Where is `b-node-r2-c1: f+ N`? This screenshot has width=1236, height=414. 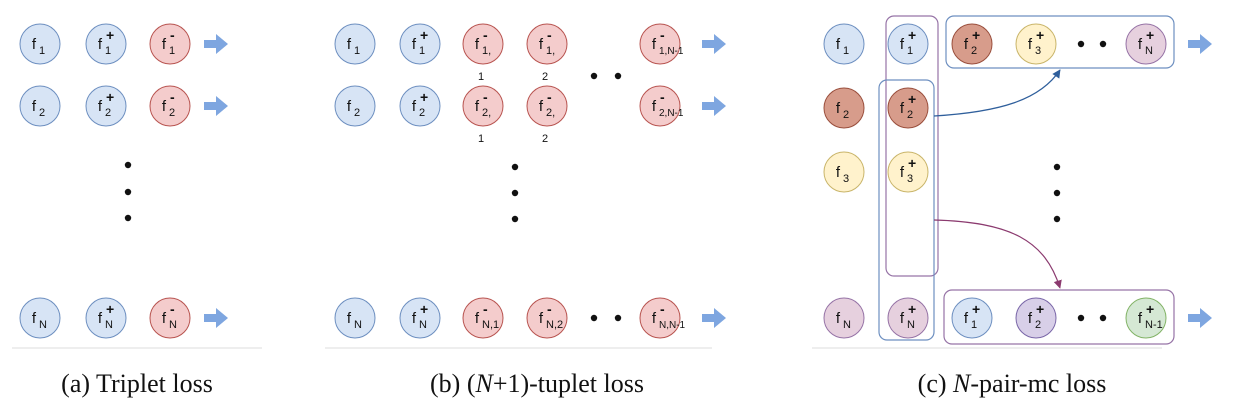 b-node-r2-c1: f+ N is located at coordinates (420, 318).